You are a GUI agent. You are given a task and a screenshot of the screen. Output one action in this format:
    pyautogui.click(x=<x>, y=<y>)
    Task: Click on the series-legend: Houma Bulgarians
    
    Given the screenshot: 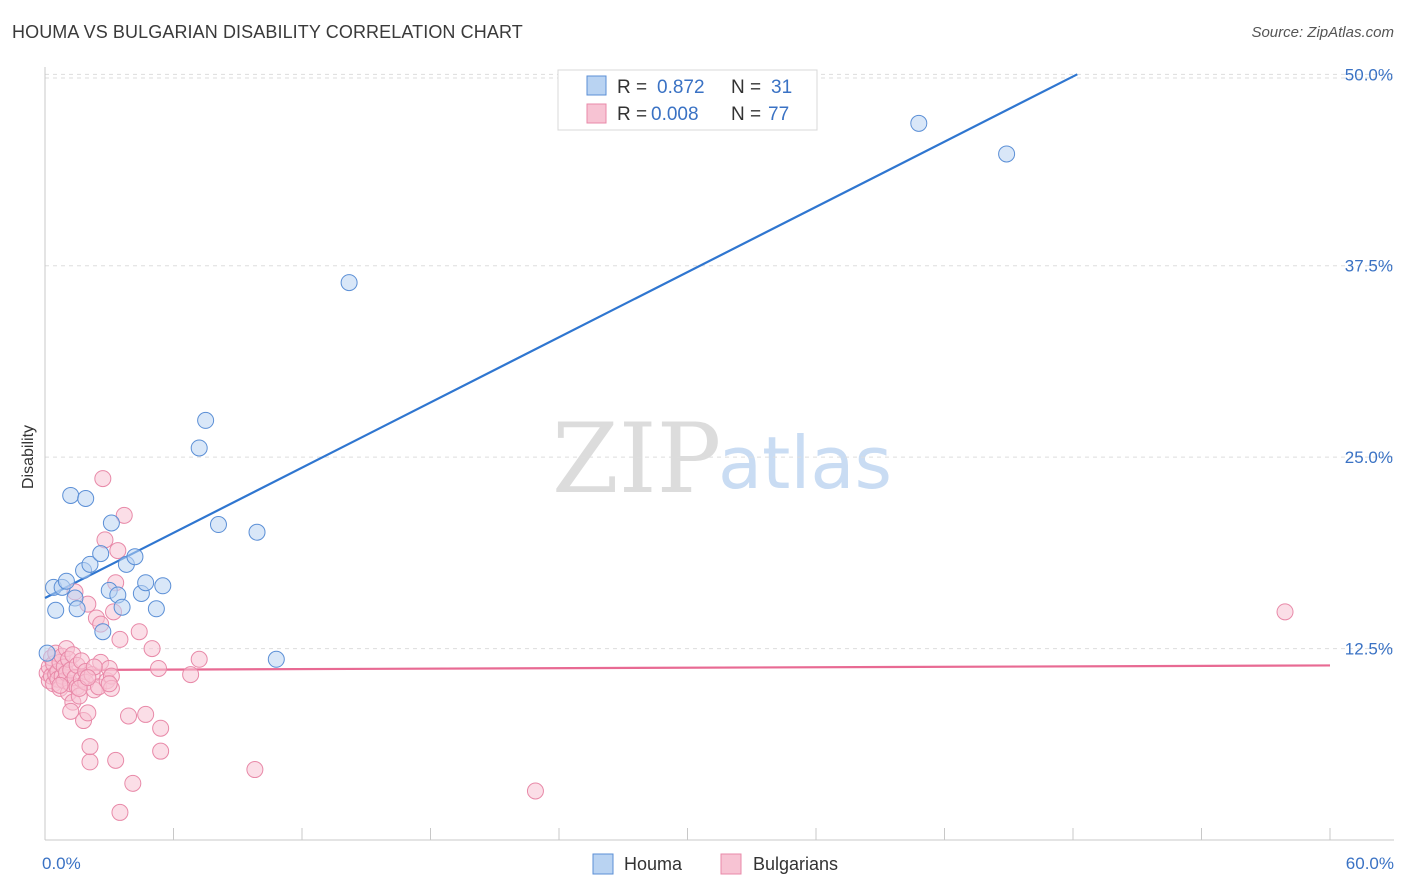 What is the action you would take?
    pyautogui.click(x=715, y=864)
    